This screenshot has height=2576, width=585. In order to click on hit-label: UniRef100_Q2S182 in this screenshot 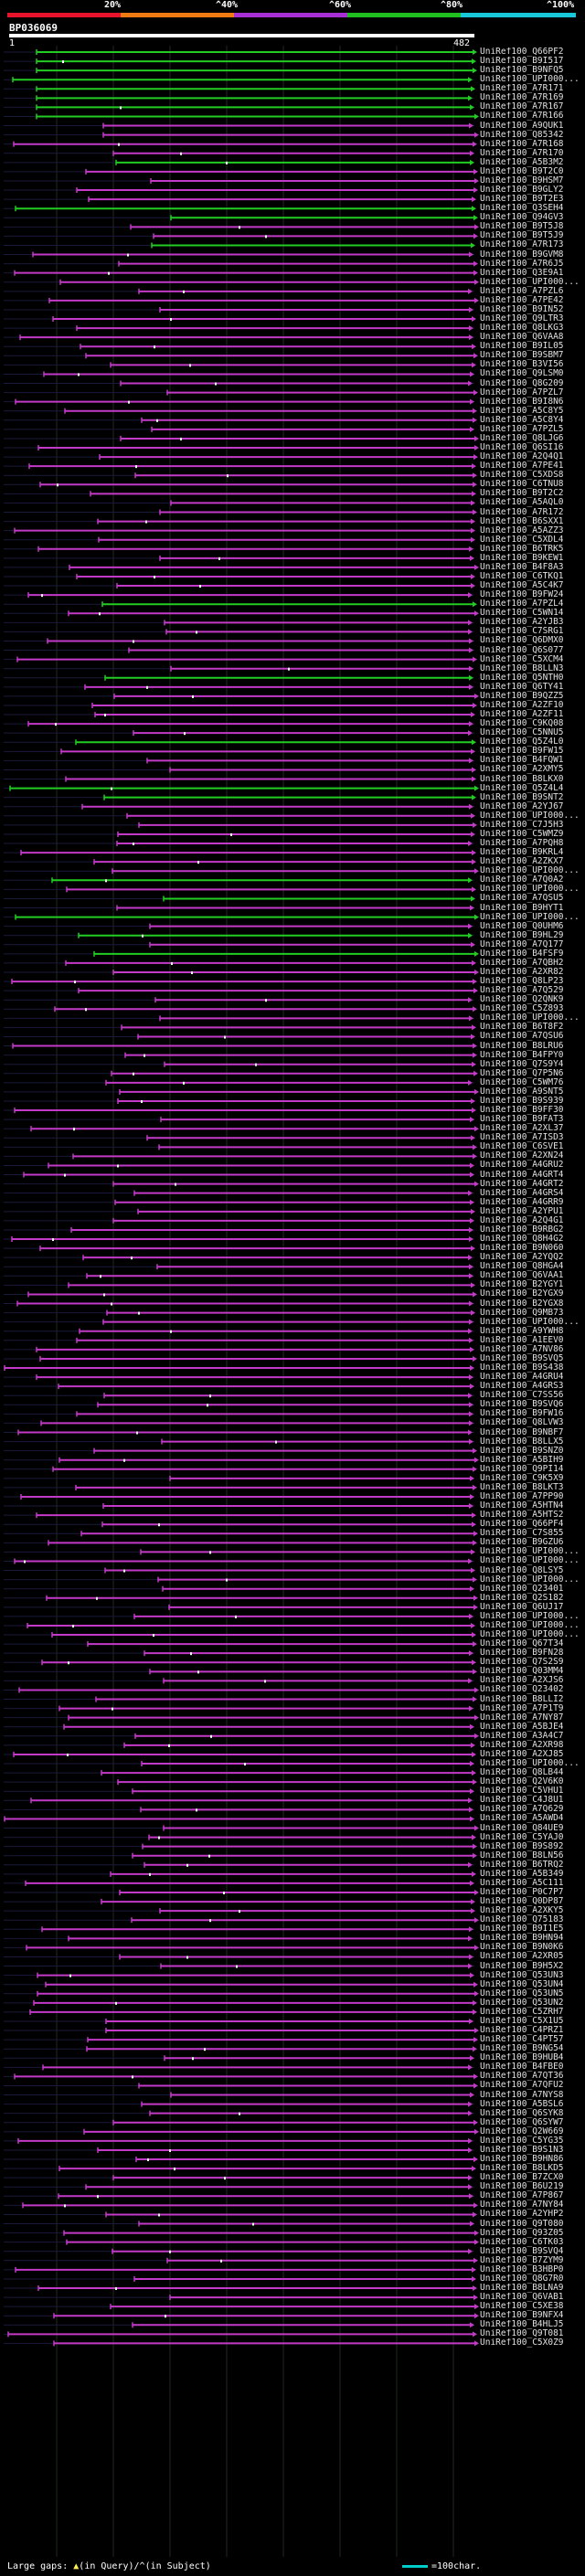, I will do `click(522, 1598)`.